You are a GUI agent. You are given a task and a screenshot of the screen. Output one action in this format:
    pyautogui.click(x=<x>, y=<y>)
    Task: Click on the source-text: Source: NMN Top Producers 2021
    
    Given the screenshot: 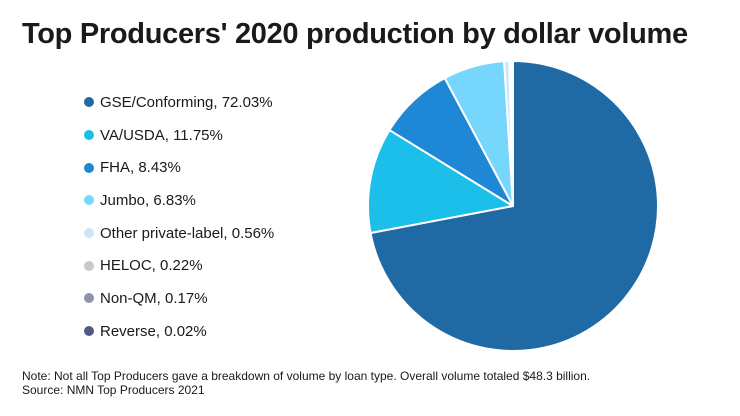 What is the action you would take?
    pyautogui.click(x=113, y=390)
    